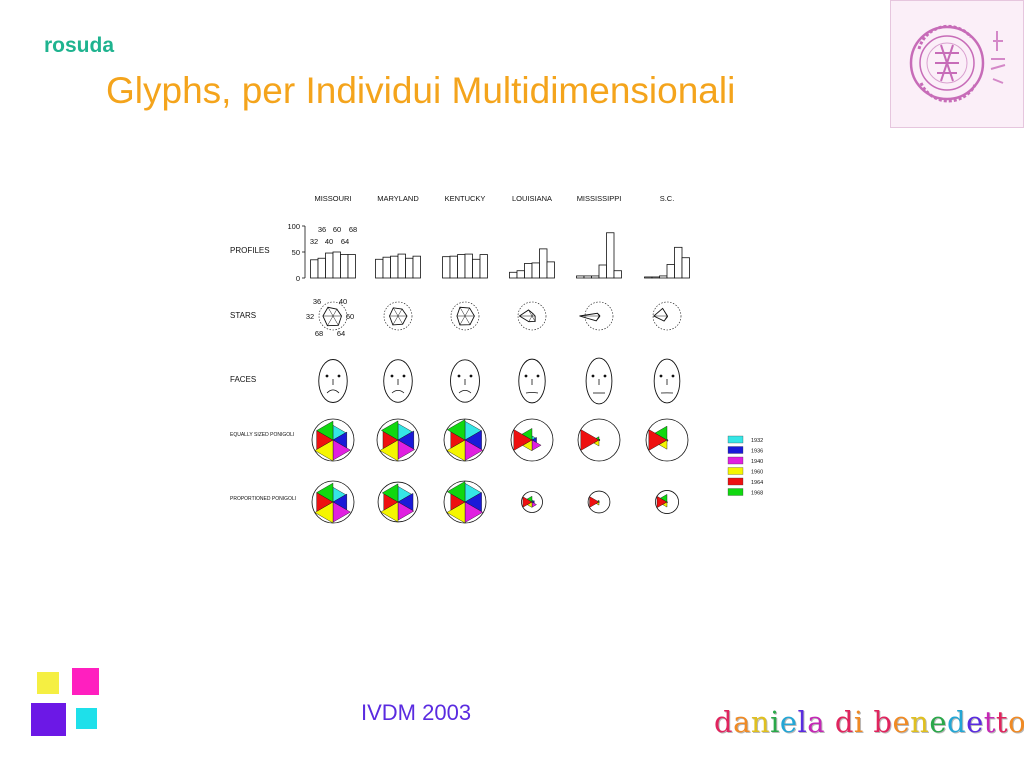  I want to click on author-signature: daniela di benedetto, so click(869, 722).